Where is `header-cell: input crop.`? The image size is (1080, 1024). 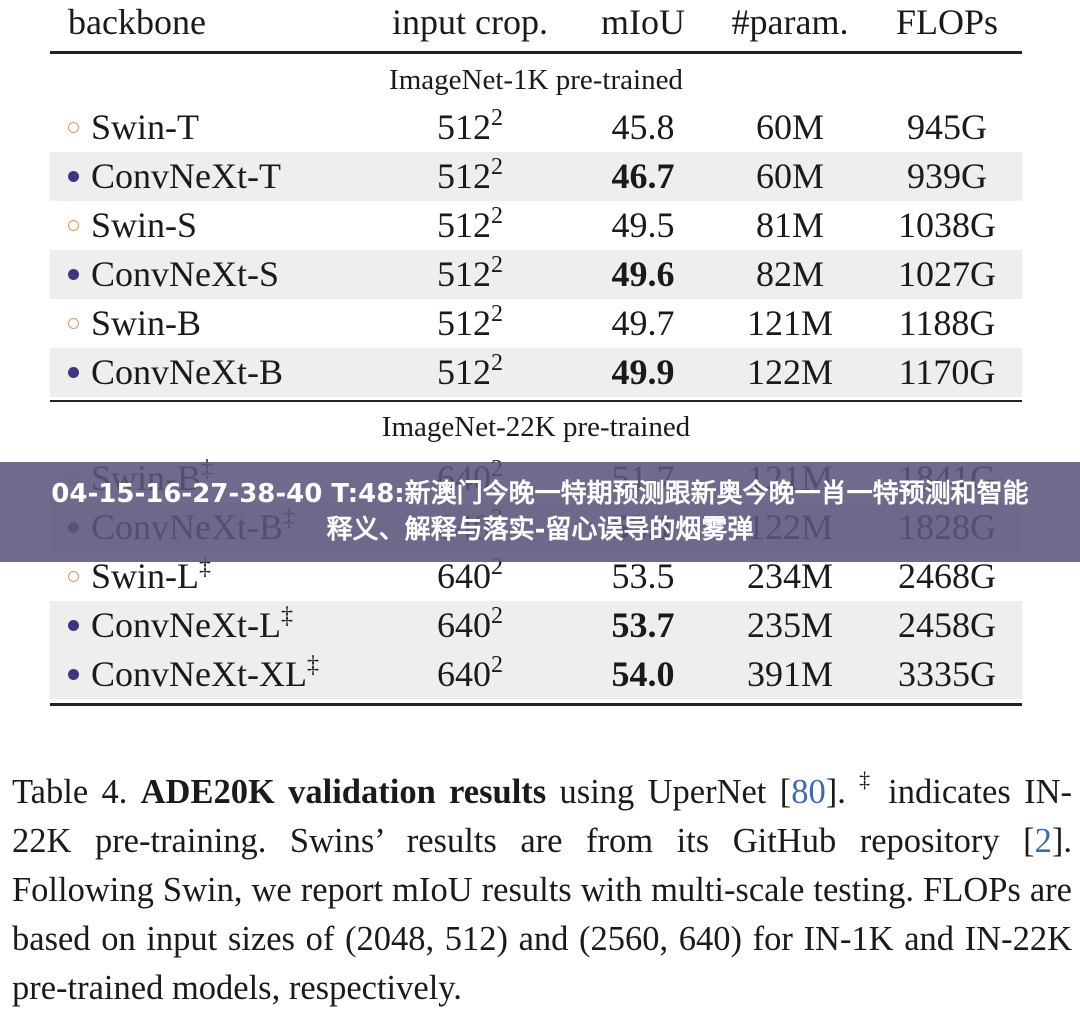 header-cell: input crop. is located at coordinates (470, 22).